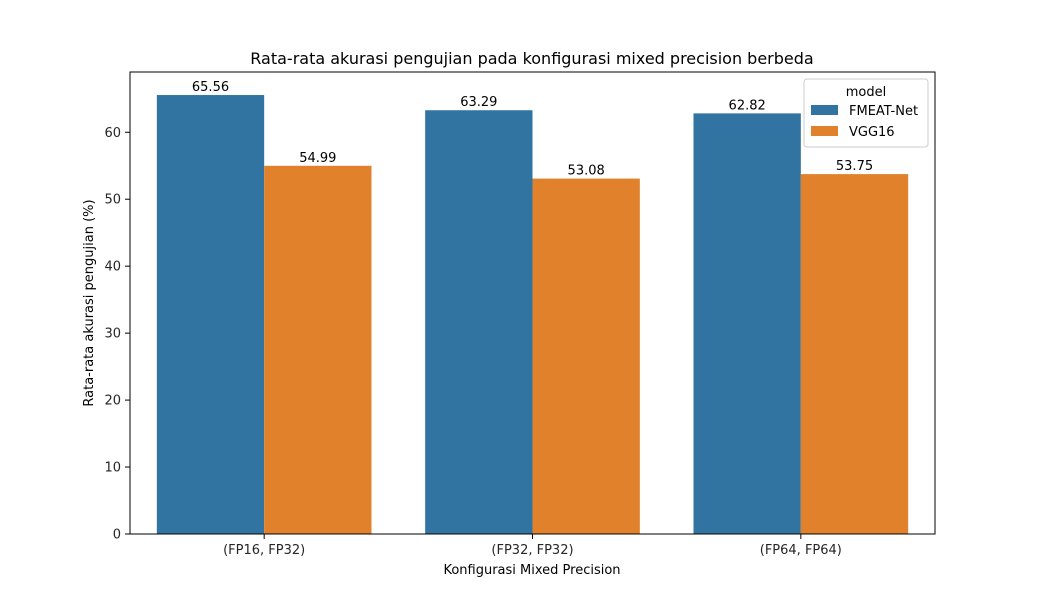 The height and width of the screenshot is (600, 1038). Describe the element at coordinates (531, 570) in the screenshot. I see `x-axis-label: Konfigurasi Mixed Precision` at that location.